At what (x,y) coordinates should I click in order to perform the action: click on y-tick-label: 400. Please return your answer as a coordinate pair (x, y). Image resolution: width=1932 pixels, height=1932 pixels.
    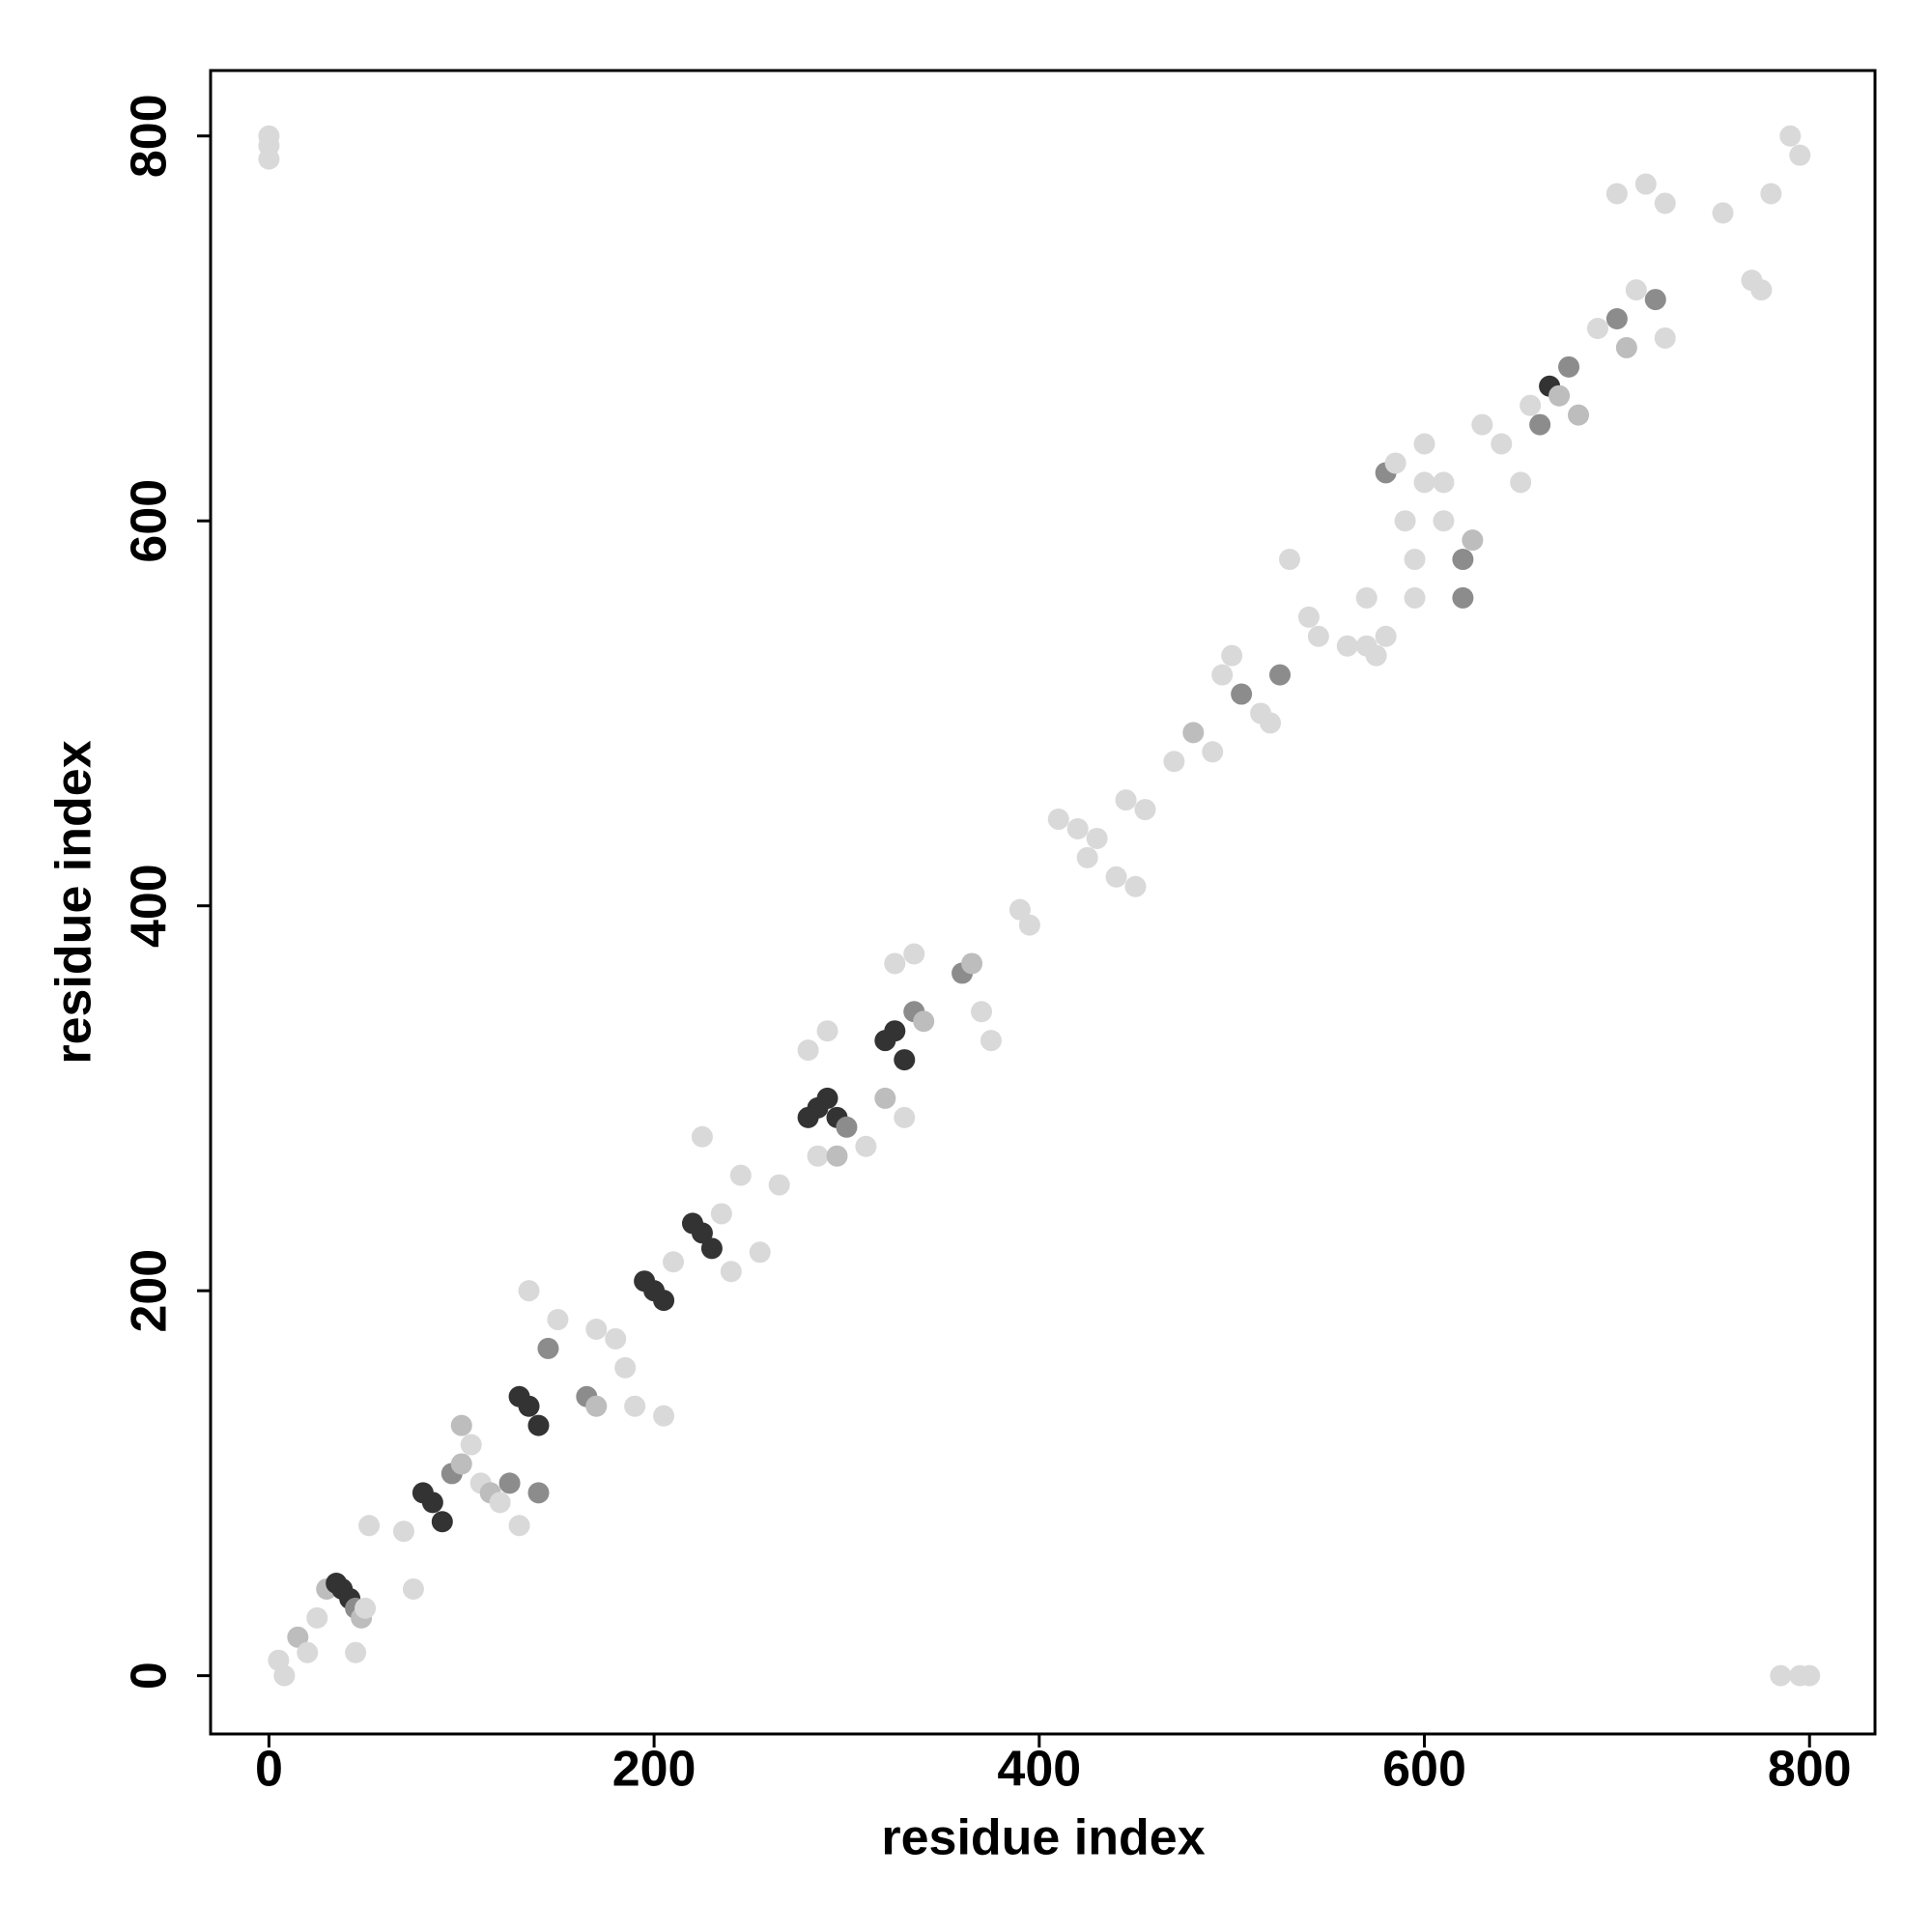
    Looking at the image, I should click on (150, 906).